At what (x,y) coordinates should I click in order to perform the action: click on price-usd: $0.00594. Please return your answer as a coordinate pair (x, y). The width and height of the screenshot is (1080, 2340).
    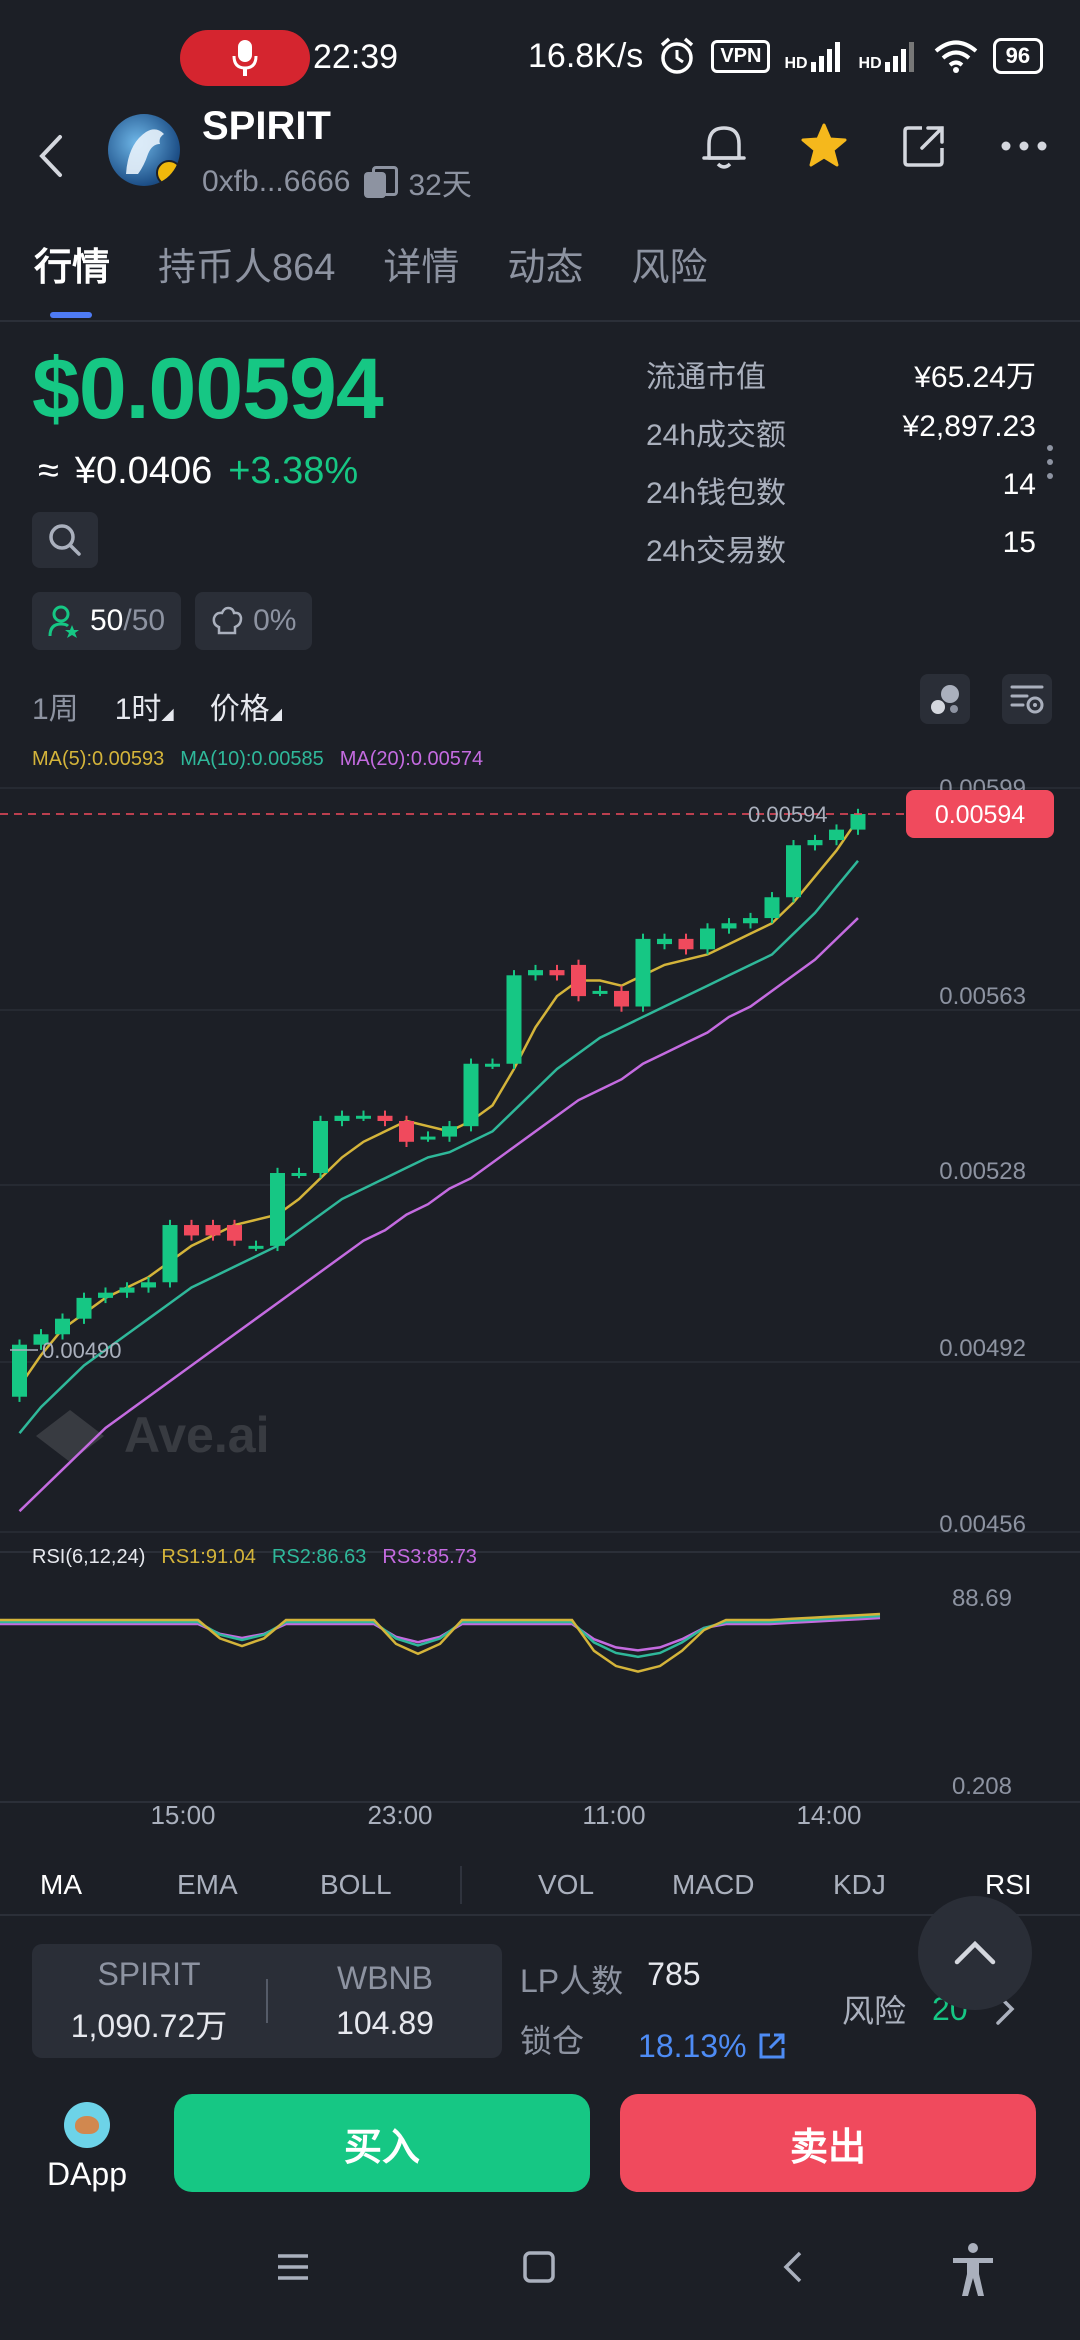
    Looking at the image, I should click on (208, 389).